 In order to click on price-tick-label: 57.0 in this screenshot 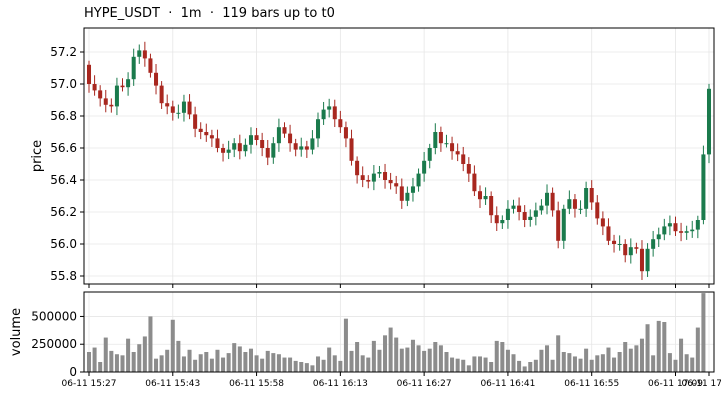, I will do `click(63, 84)`.